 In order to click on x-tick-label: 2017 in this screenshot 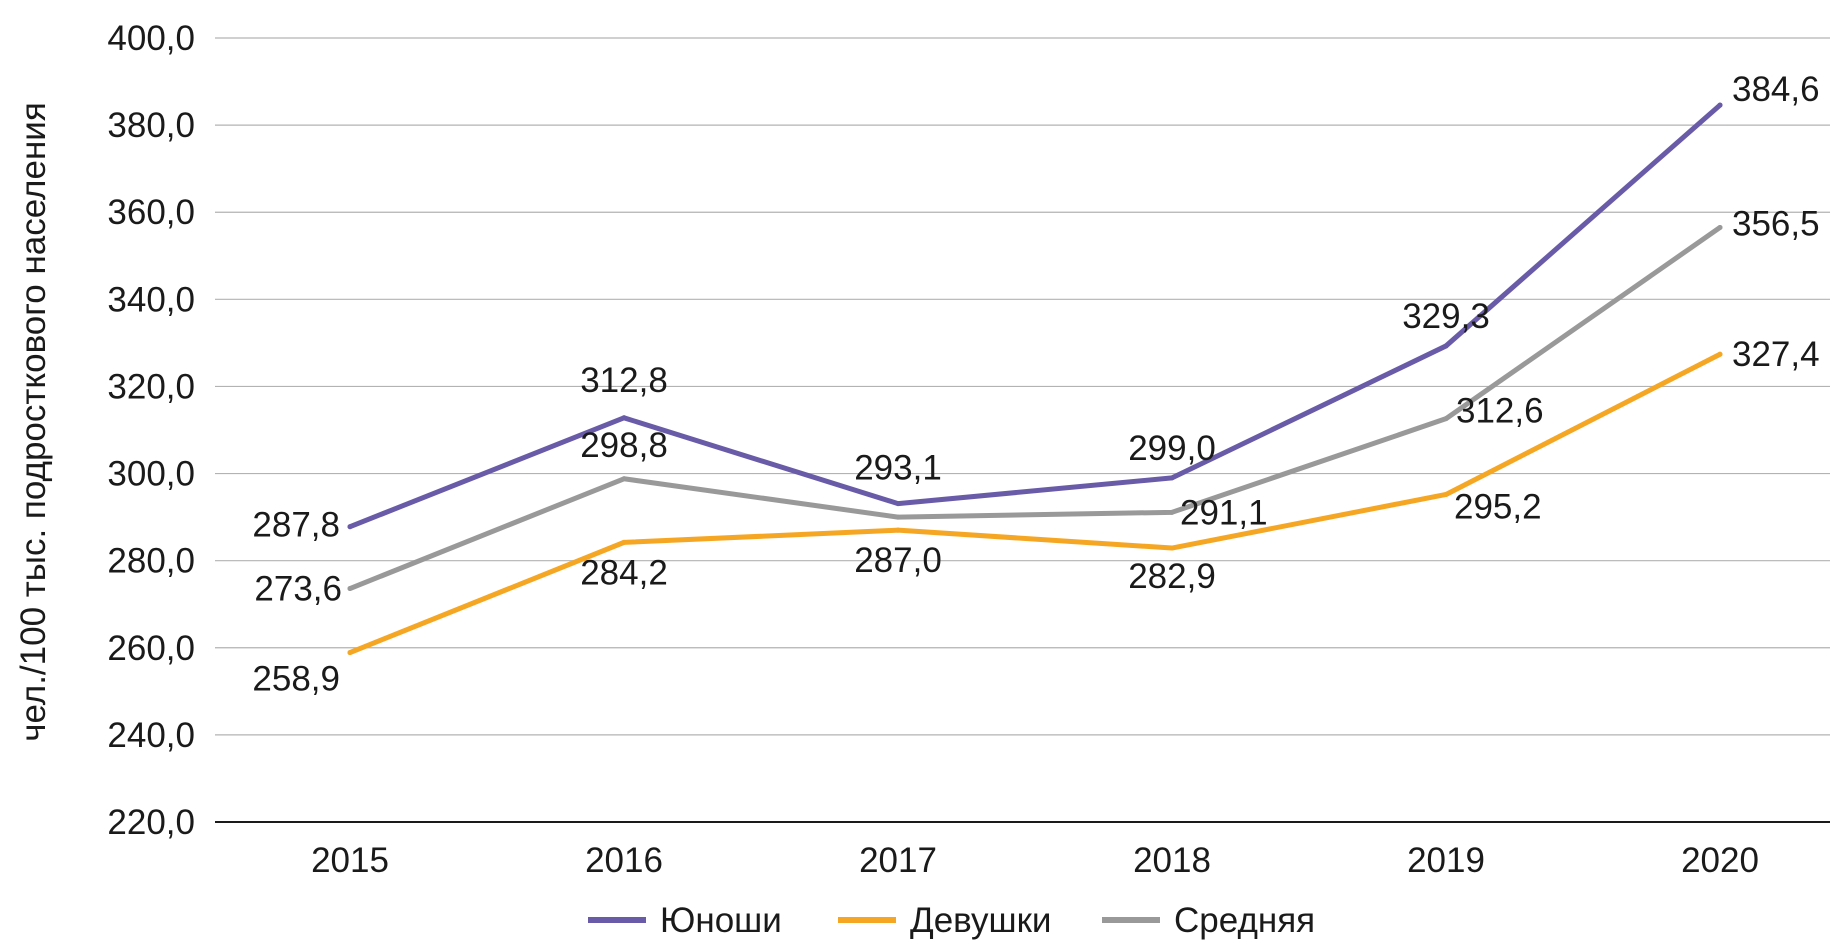, I will do `click(898, 860)`.